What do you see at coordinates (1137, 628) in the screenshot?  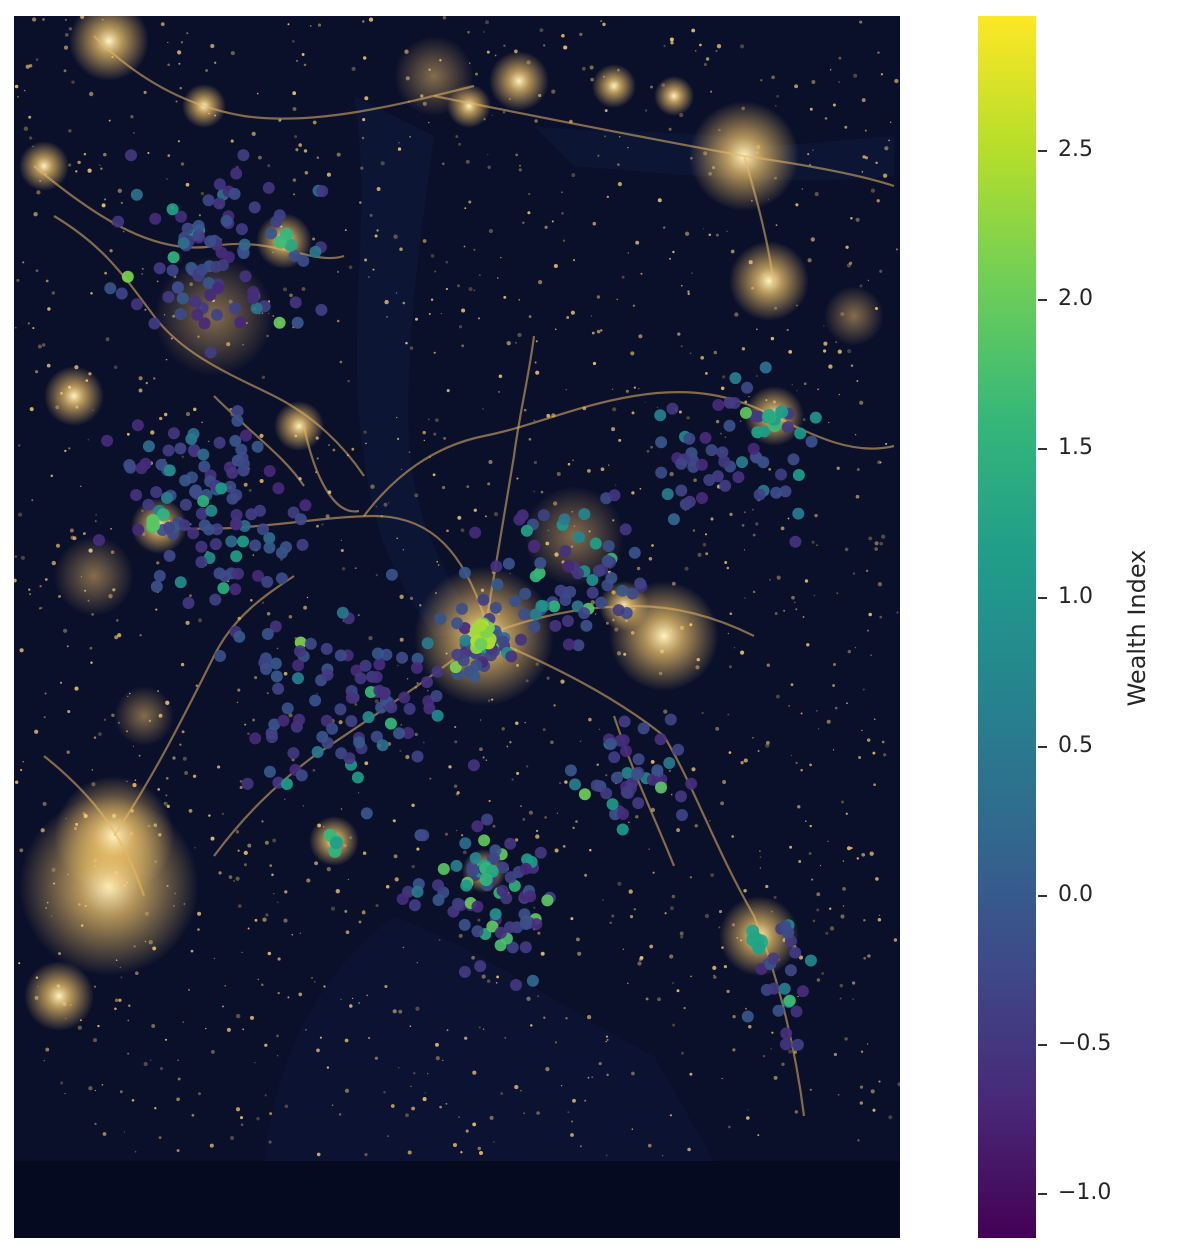 I see `colorbar-label: Wealth Index` at bounding box center [1137, 628].